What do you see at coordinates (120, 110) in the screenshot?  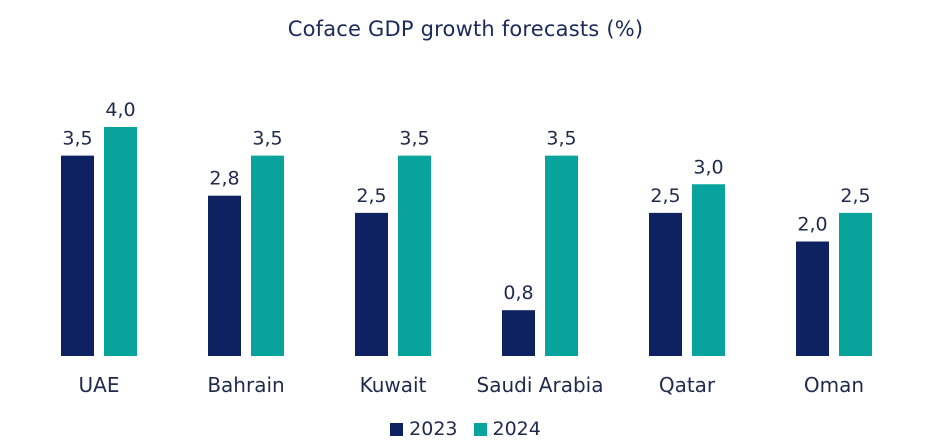 I see `value-label-2024-uae: 4,0` at bounding box center [120, 110].